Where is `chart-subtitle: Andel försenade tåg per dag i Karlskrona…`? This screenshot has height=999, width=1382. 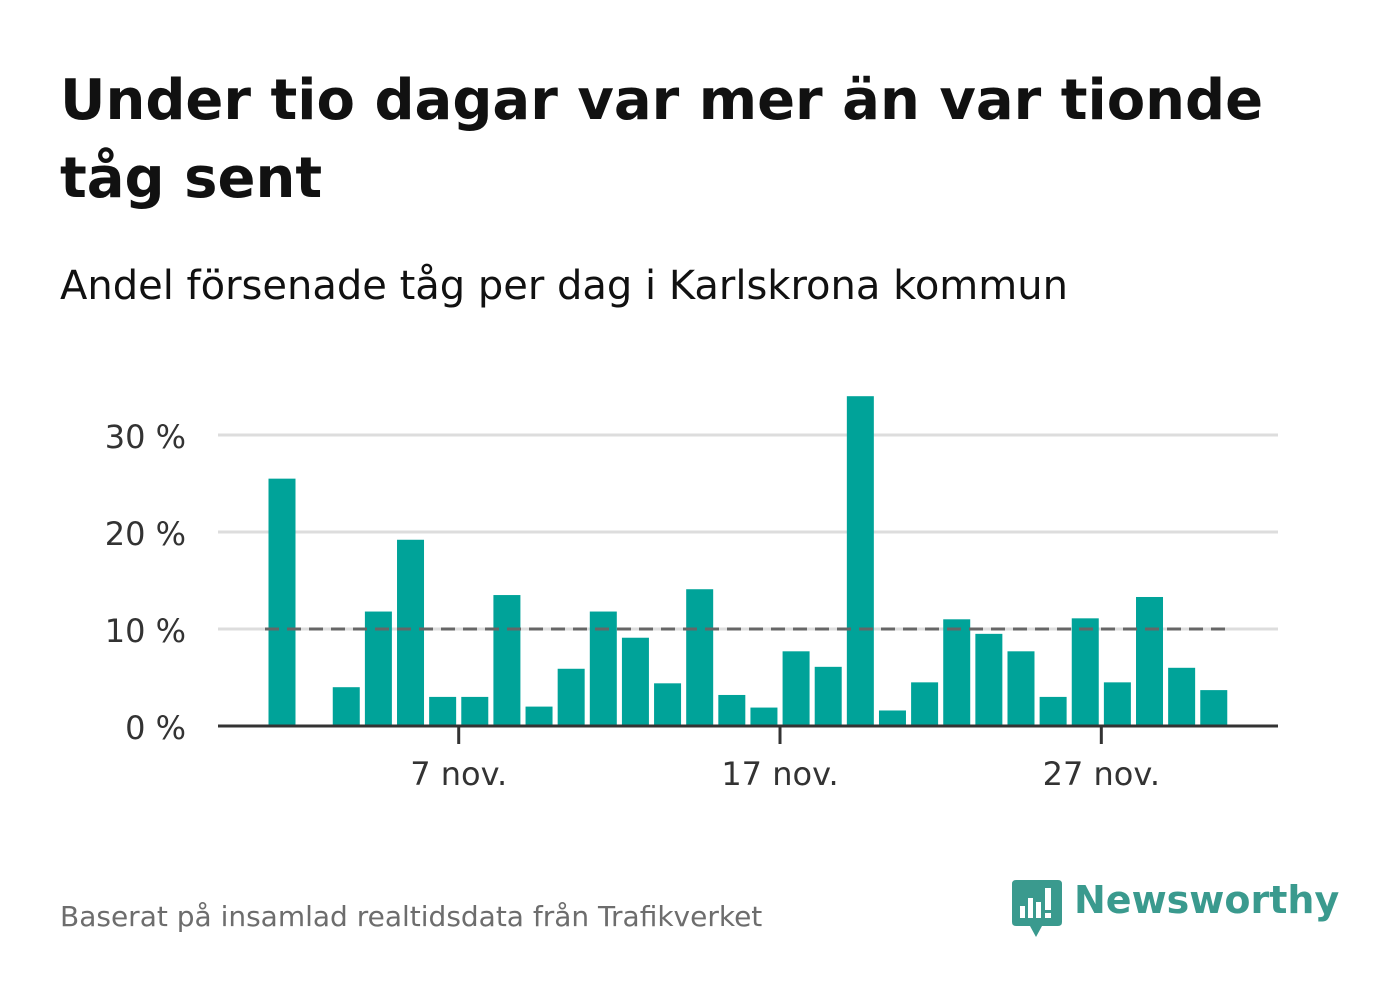 chart-subtitle: Andel försenade tåg per dag i Karlskrona… is located at coordinates (564, 286).